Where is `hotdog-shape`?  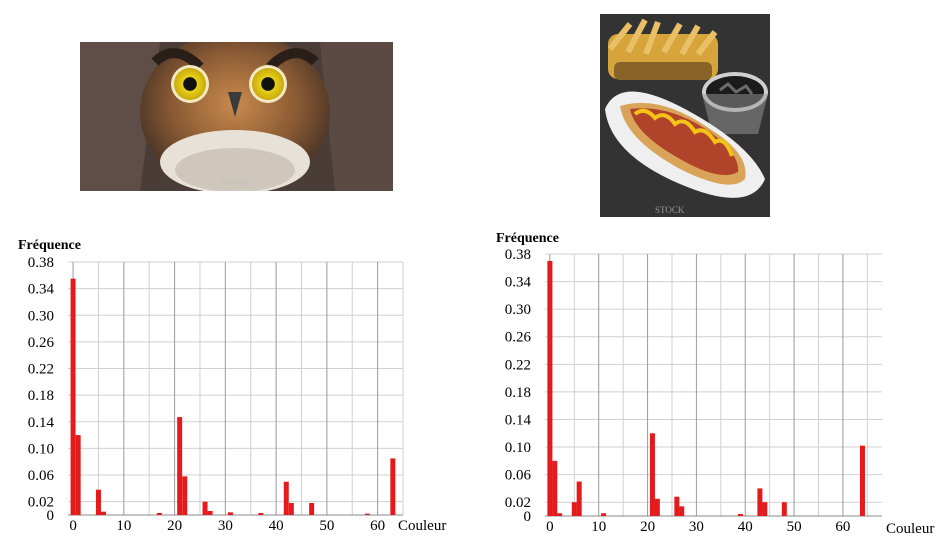 hotdog-shape is located at coordinates (685, 144).